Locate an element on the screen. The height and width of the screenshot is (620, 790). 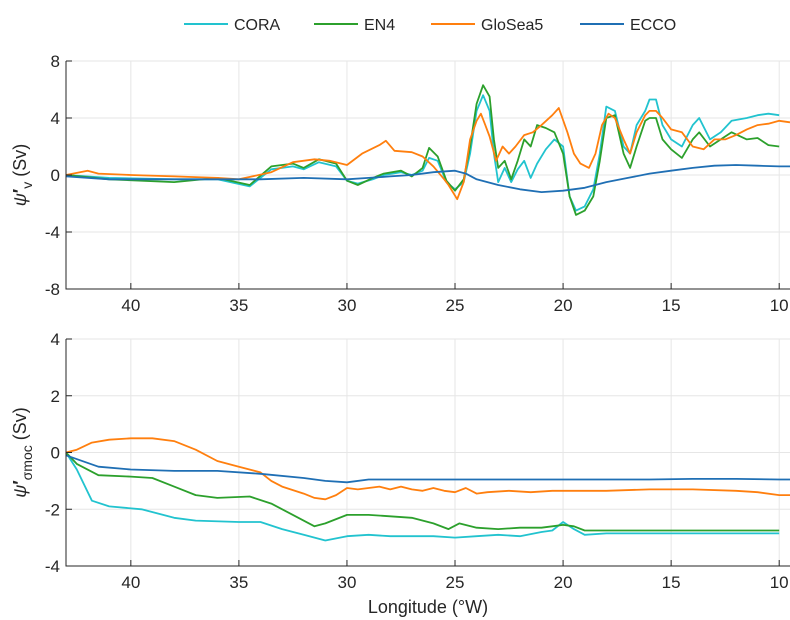
series-line-en4 is located at coordinates (422, 491).